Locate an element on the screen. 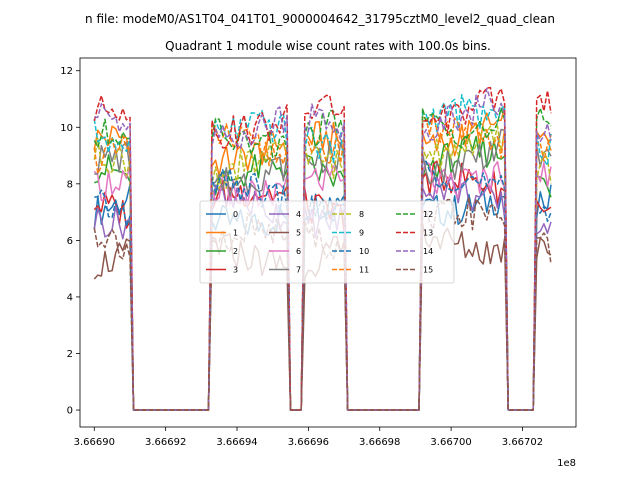 The height and width of the screenshot is (480, 640). legend-label: 6 is located at coordinates (298, 251).